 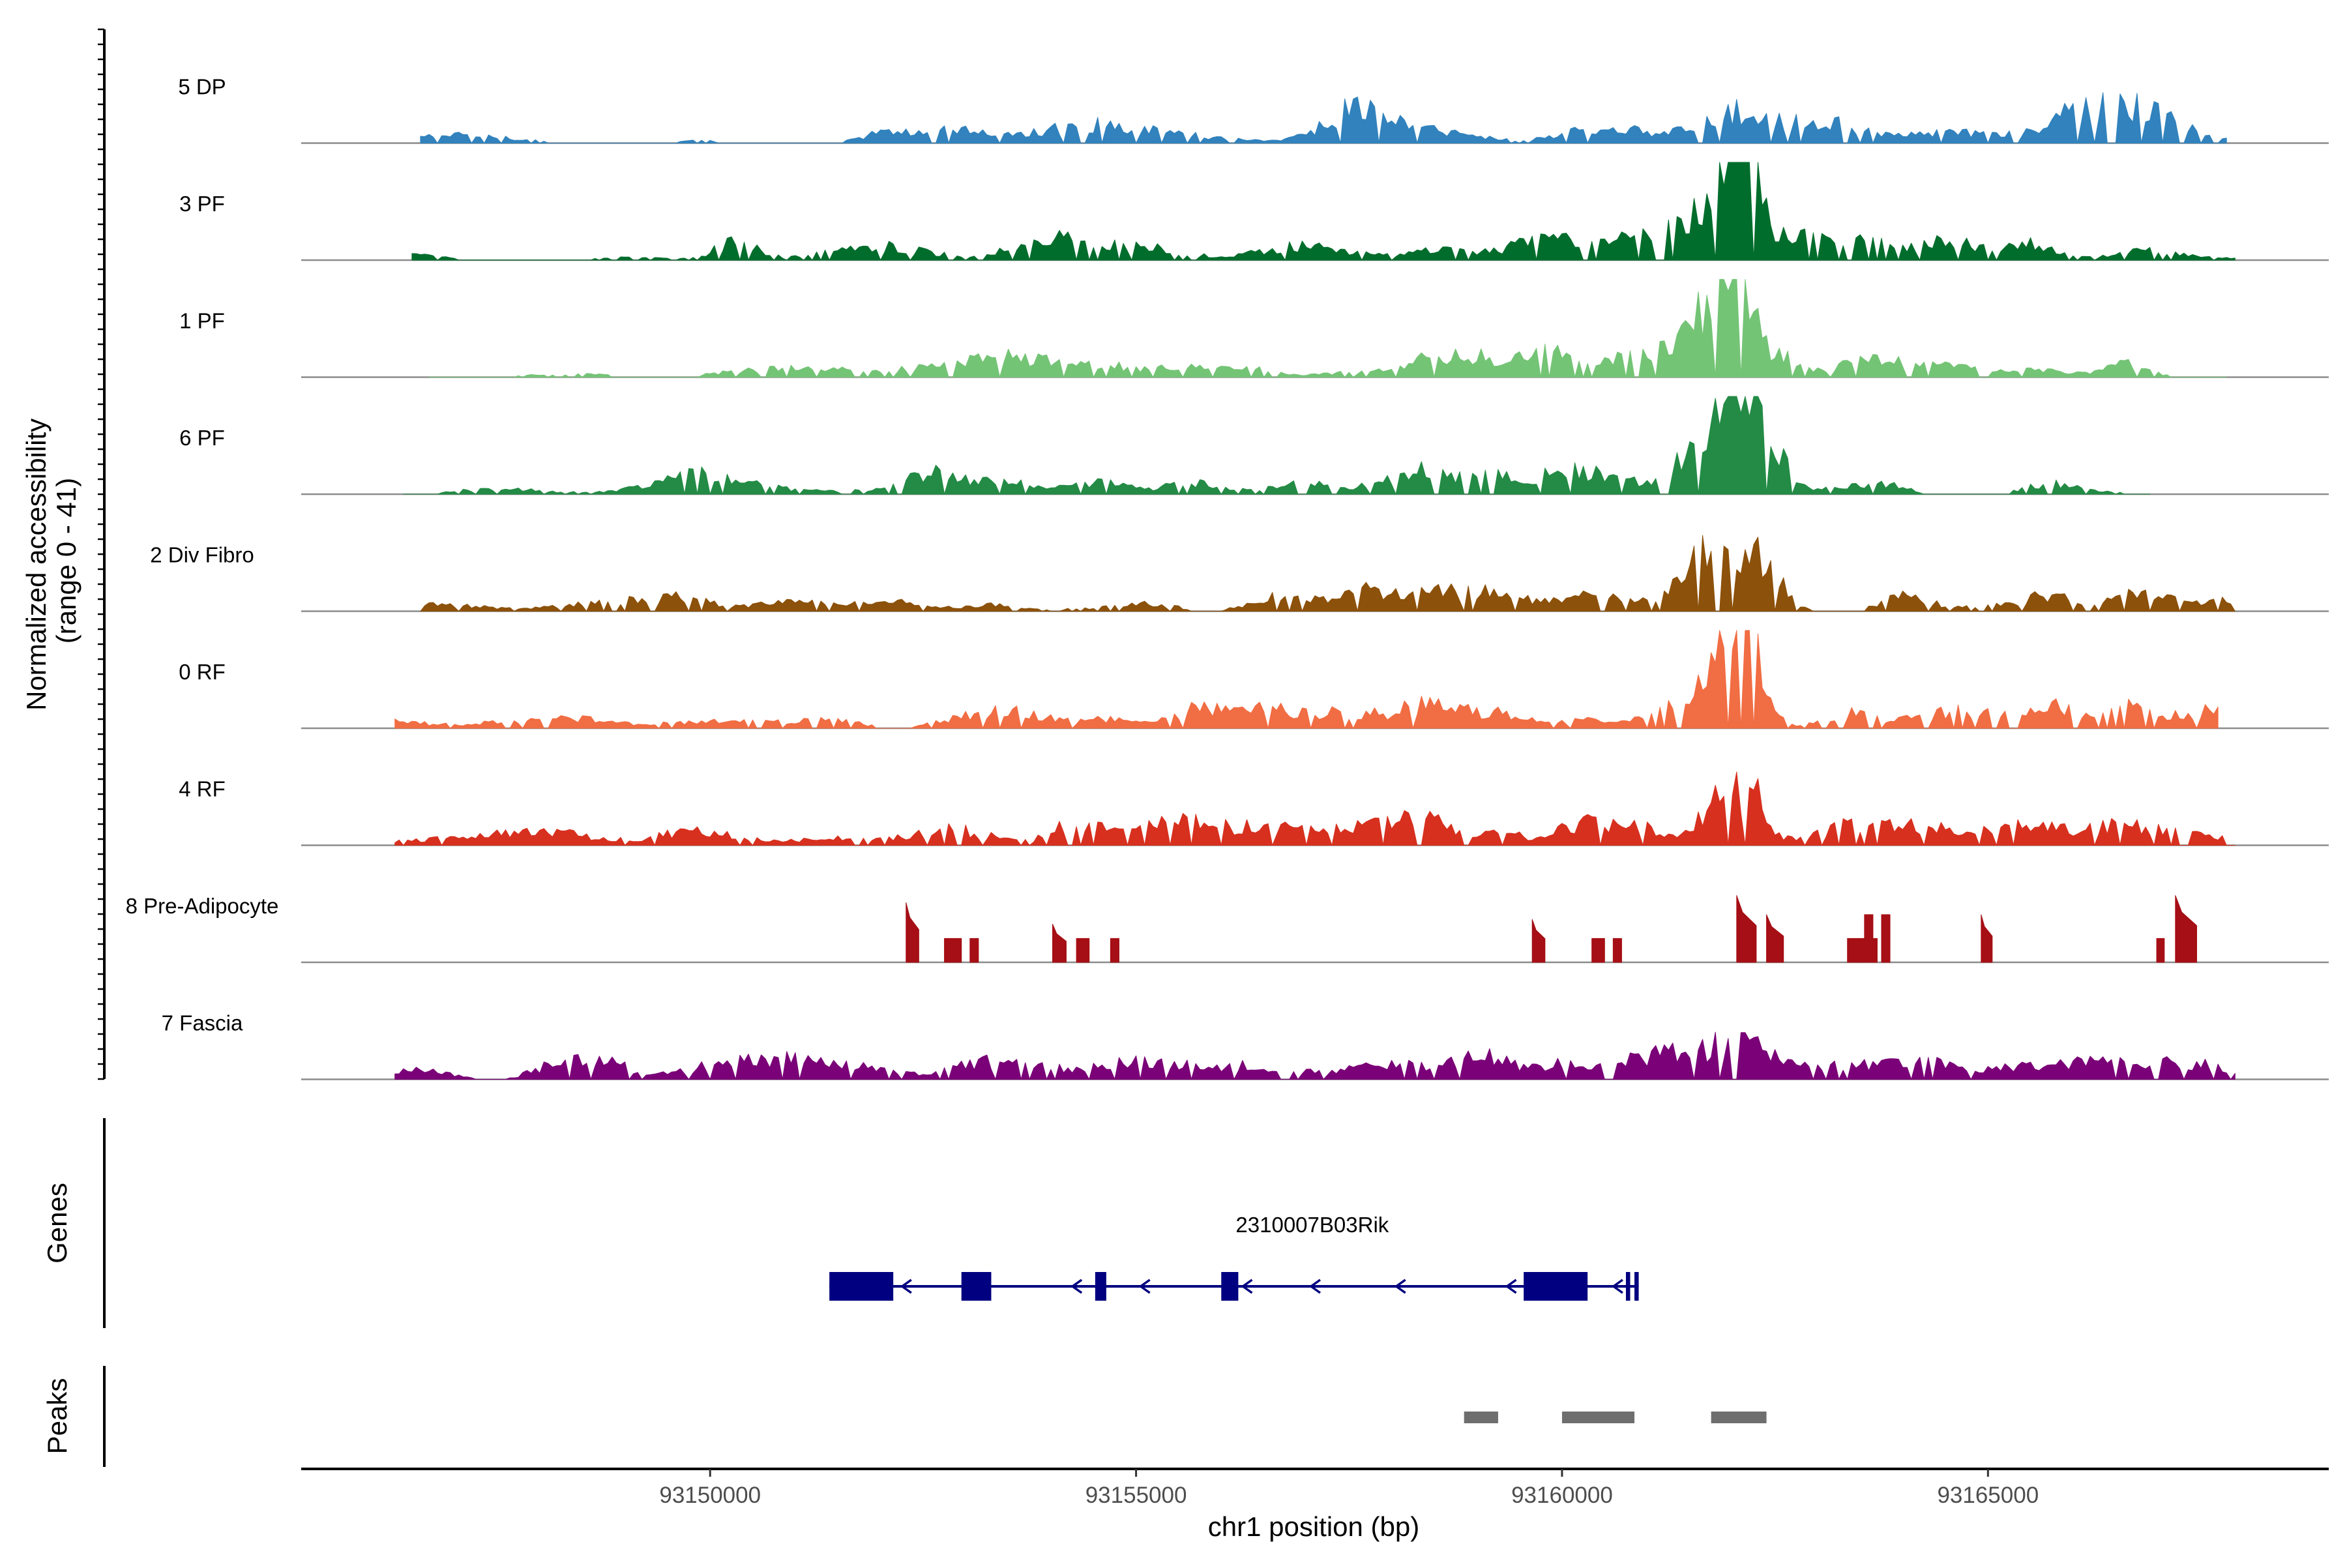 What do you see at coordinates (57, 1417) in the screenshot?
I see `peaks-panel-title: Peaks` at bounding box center [57, 1417].